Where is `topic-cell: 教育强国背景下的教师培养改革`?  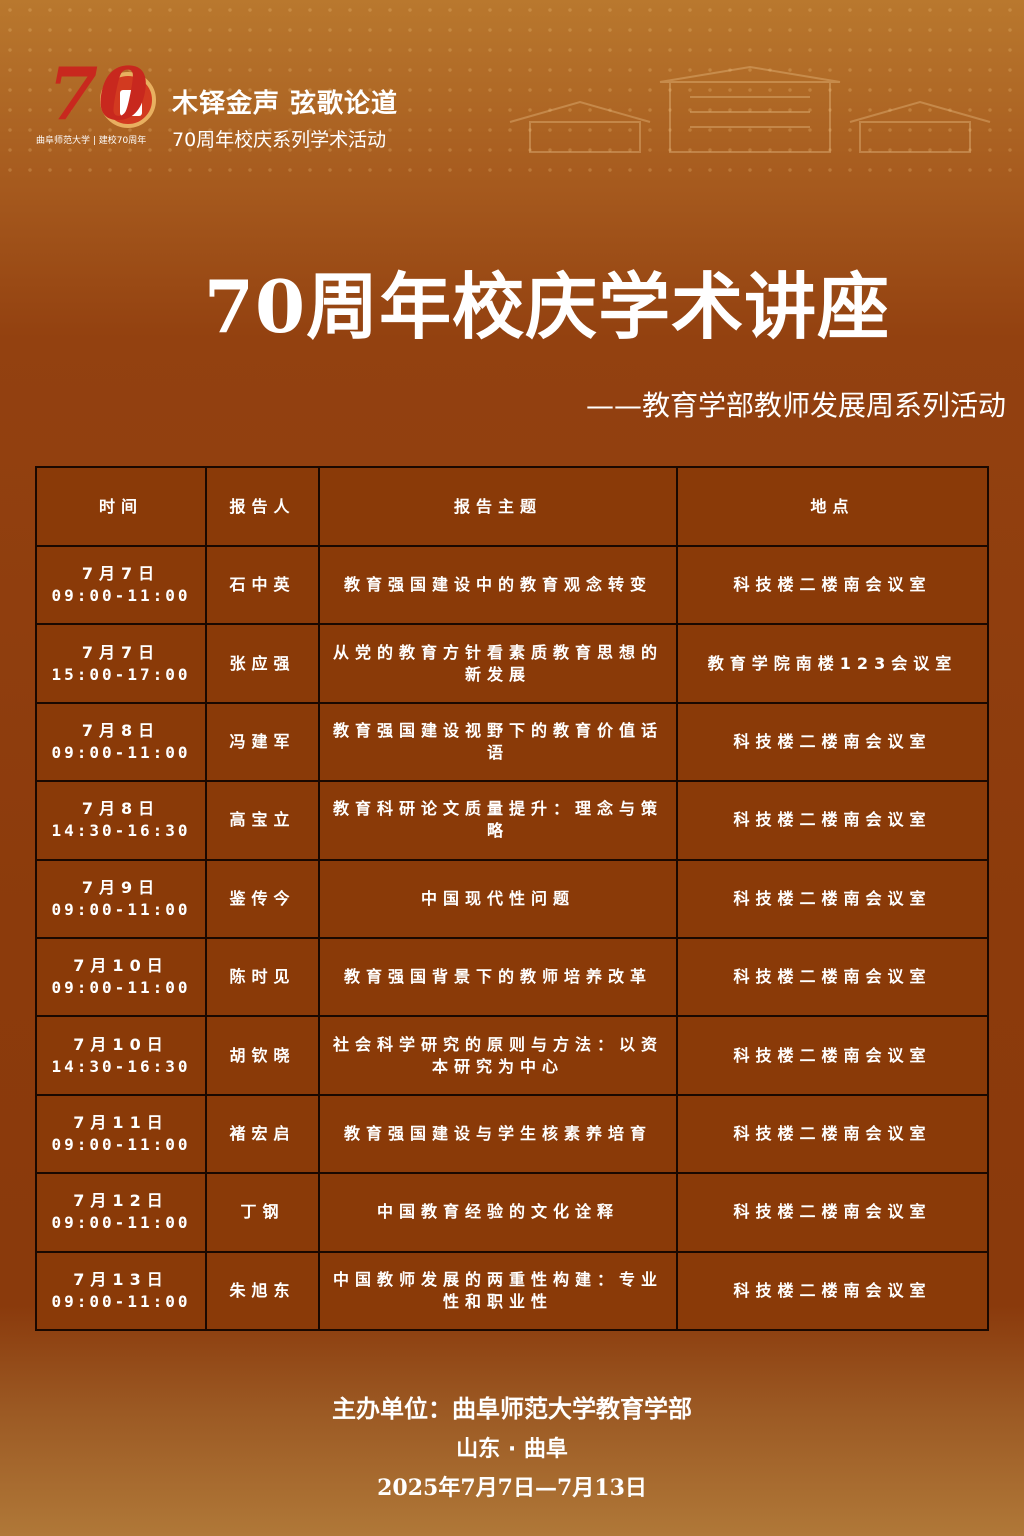 topic-cell: 教育强国背景下的教师培养改革 is located at coordinates (498, 977).